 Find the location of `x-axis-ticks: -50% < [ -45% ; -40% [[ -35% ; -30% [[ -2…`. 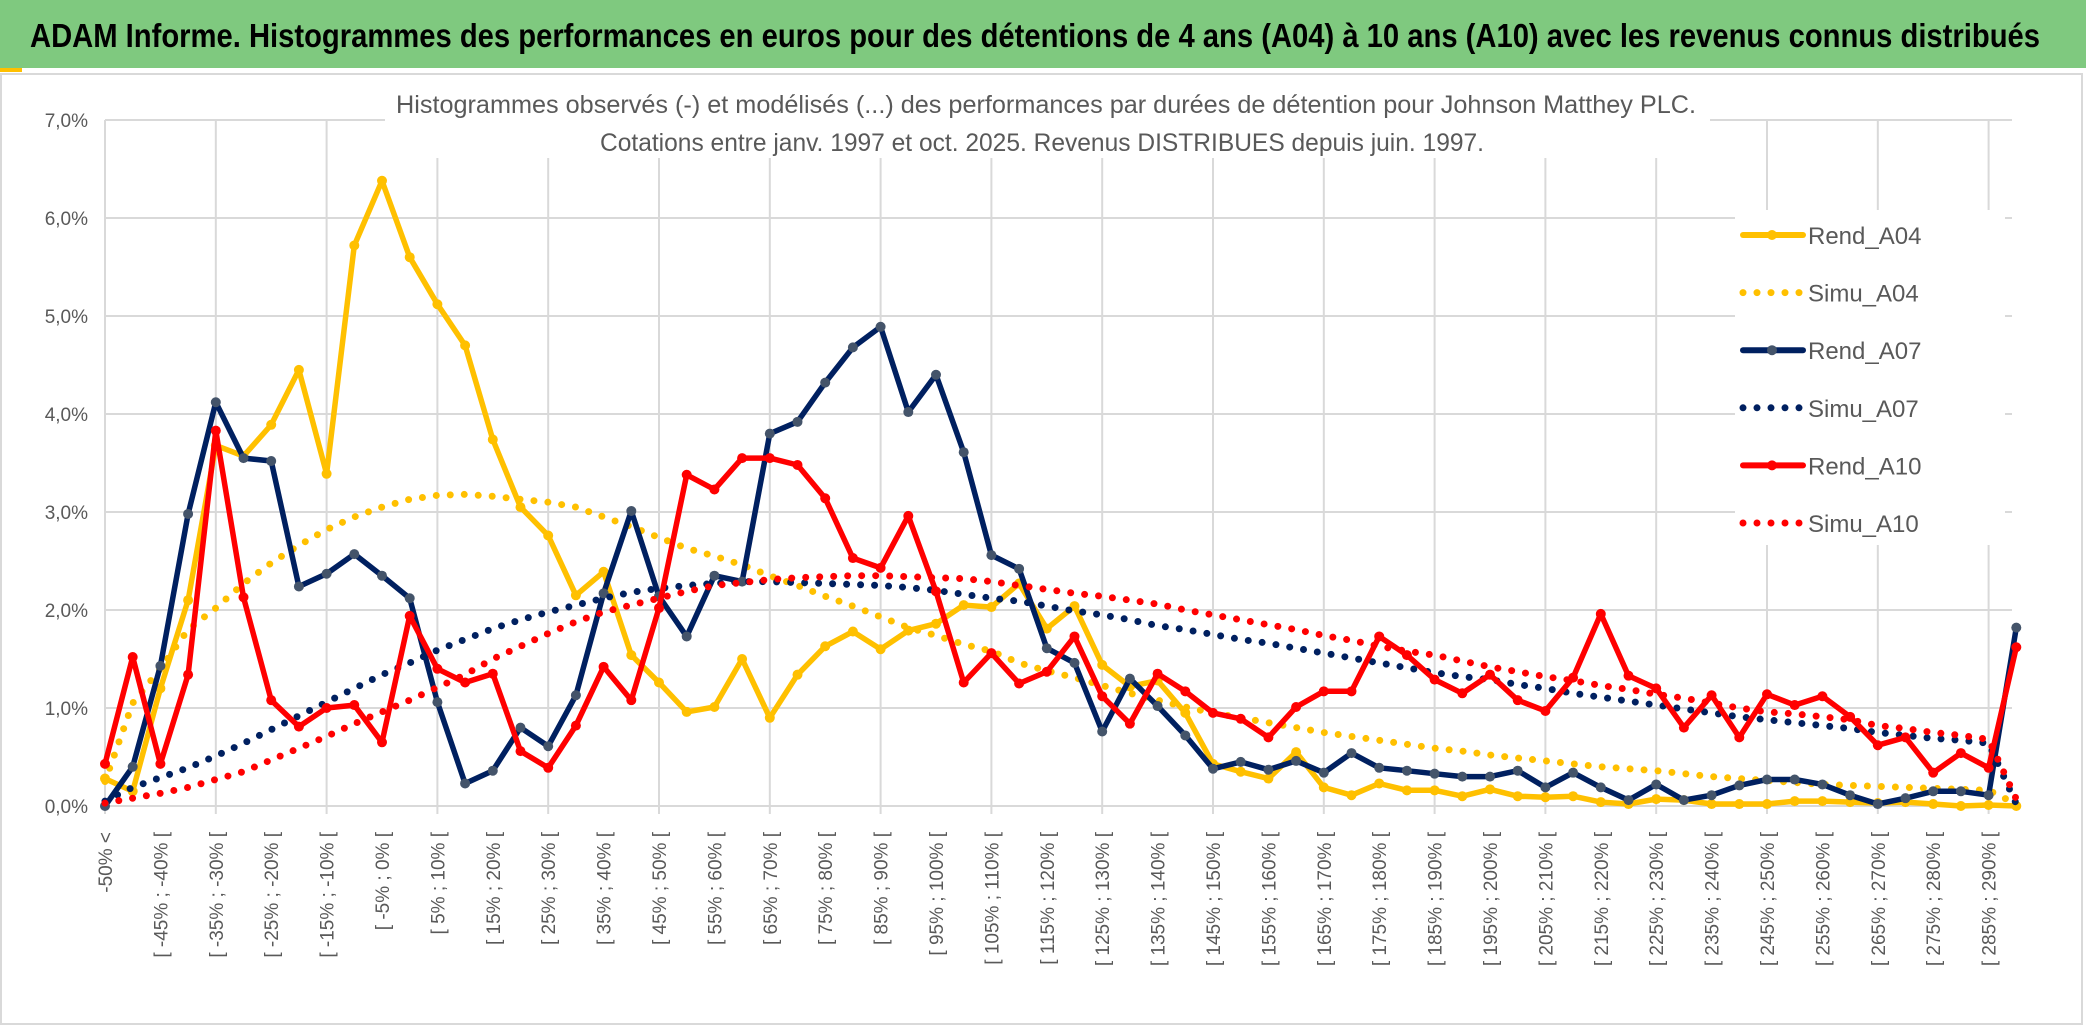

x-axis-ticks: -50% < [ -45% ; -40% [[ -35% ; -30% [[ -2… is located at coordinates (1048, 898).